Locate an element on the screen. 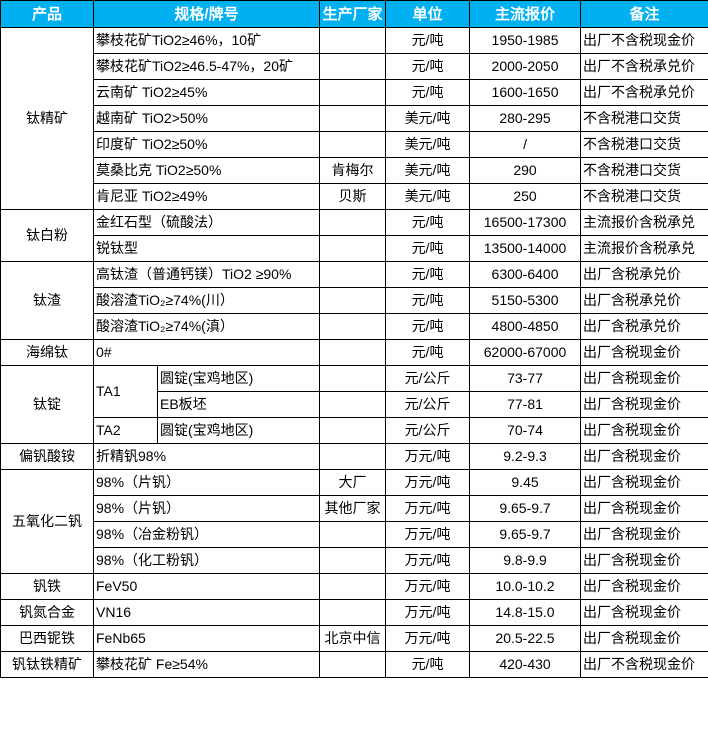 This screenshot has height=731, width=708. product-cell: 钛锭 is located at coordinates (47, 404).